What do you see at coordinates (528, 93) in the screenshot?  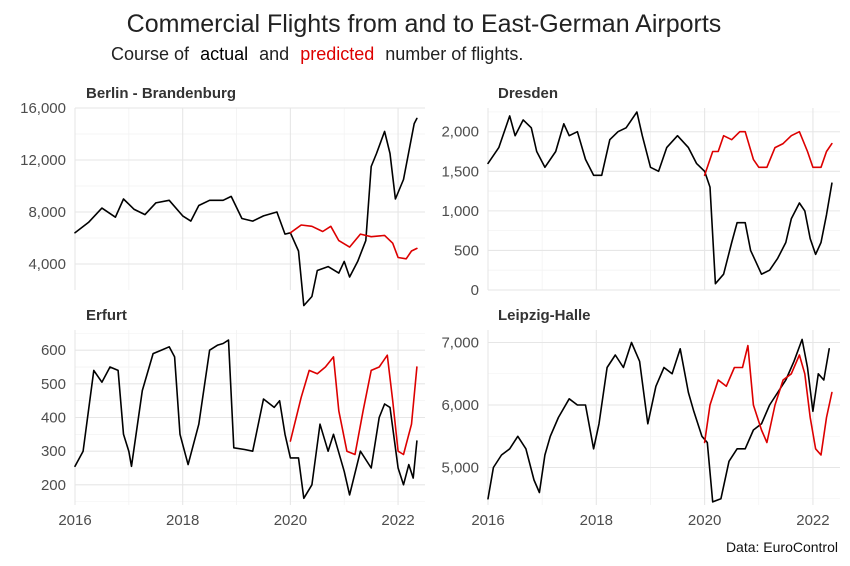 I see `panel-title: Dresden` at bounding box center [528, 93].